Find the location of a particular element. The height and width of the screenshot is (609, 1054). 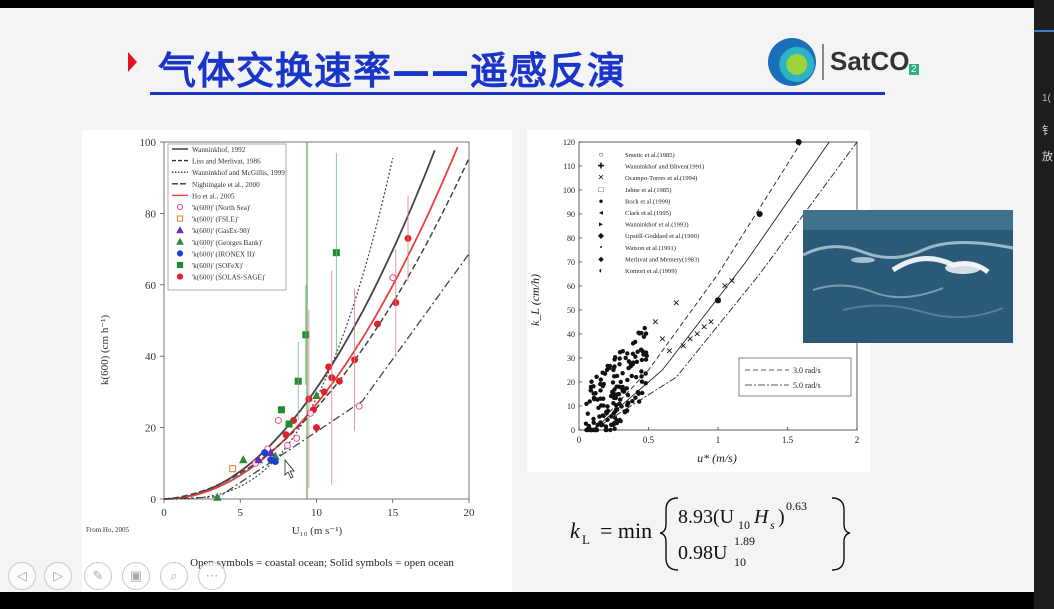

legend-label: Wanninkhof and McGillis, 1999 is located at coordinates (238, 173).